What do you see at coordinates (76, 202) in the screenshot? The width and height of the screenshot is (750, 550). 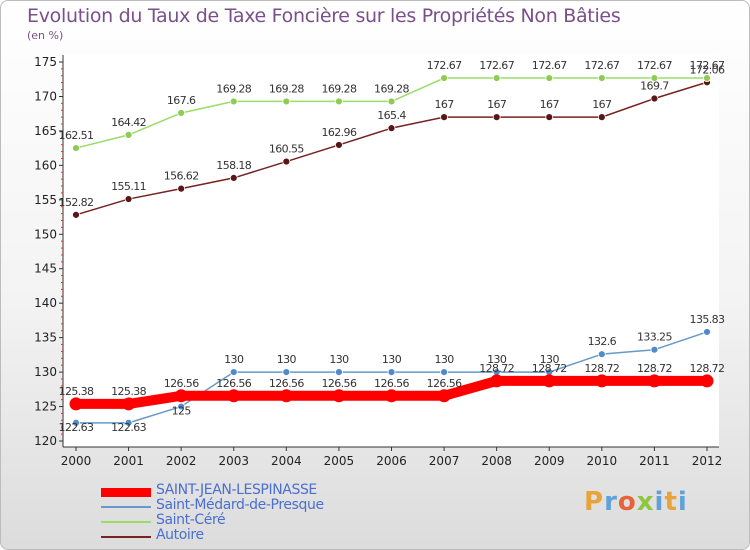 I see `data-label: 152.82` at bounding box center [76, 202].